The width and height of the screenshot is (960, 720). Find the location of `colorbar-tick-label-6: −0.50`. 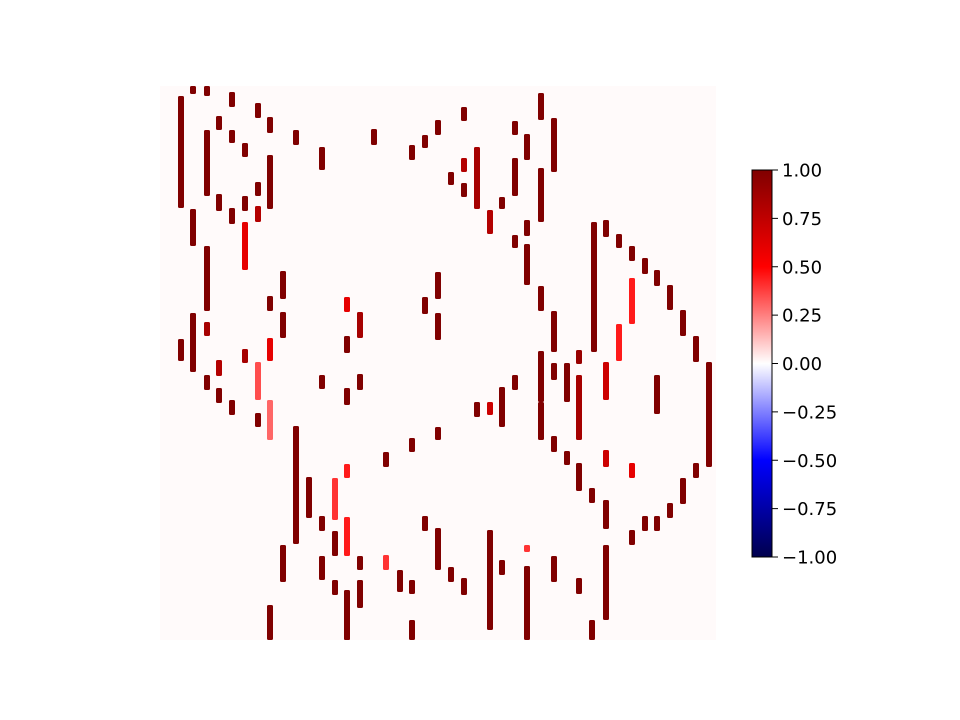

colorbar-tick-label-6: −0.50 is located at coordinates (809, 461).